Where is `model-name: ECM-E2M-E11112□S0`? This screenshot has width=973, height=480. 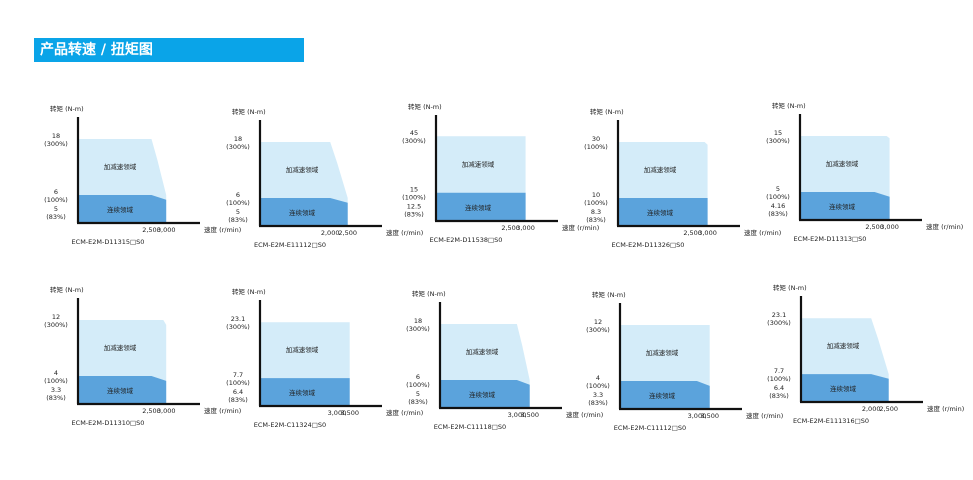 model-name: ECM-E2M-E11112□S0 is located at coordinates (290, 245).